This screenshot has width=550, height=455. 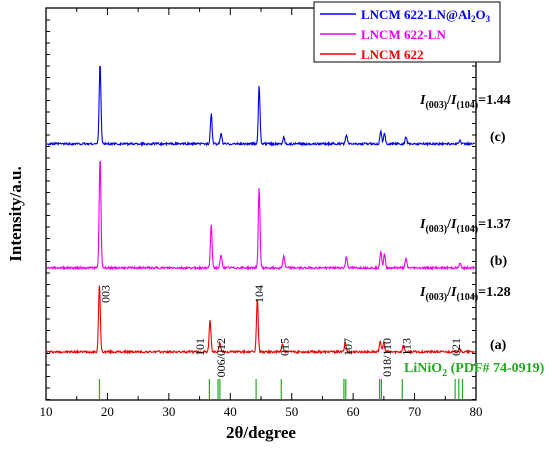 What do you see at coordinates (221, 357) in the screenshot?
I see `peak-label: 006/012` at bounding box center [221, 357].